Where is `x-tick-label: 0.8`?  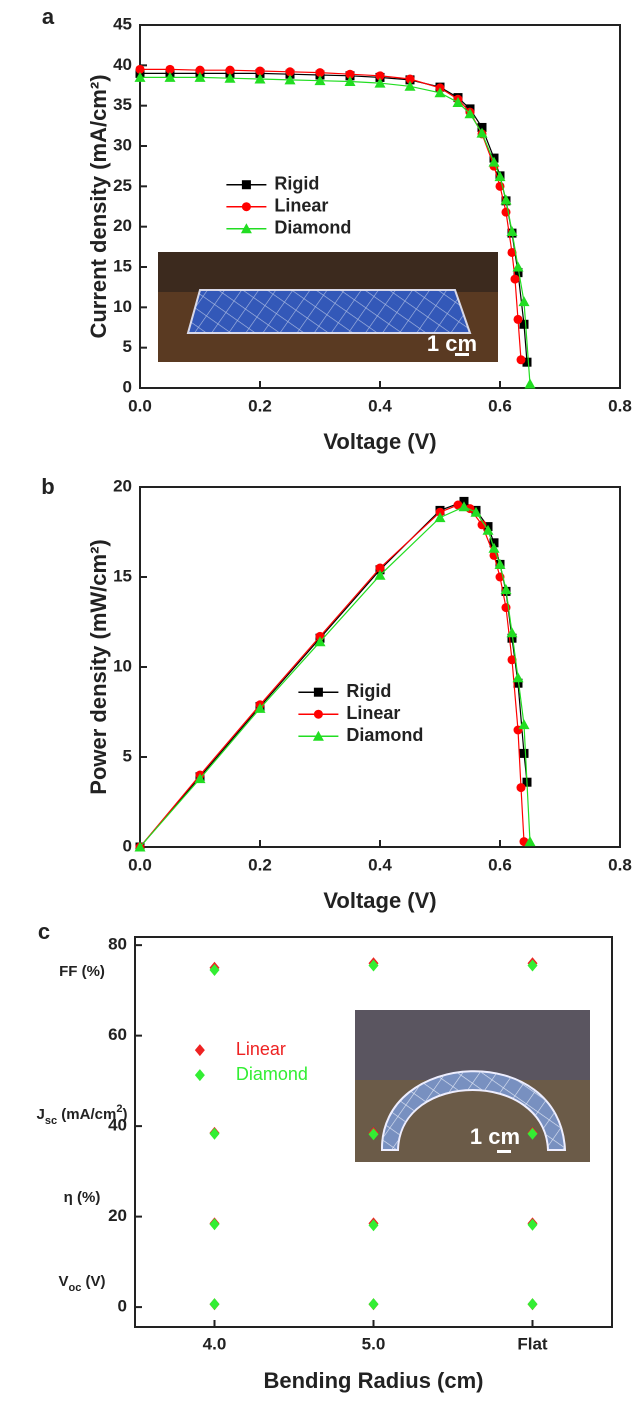 x-tick-label: 0.8 is located at coordinates (620, 405).